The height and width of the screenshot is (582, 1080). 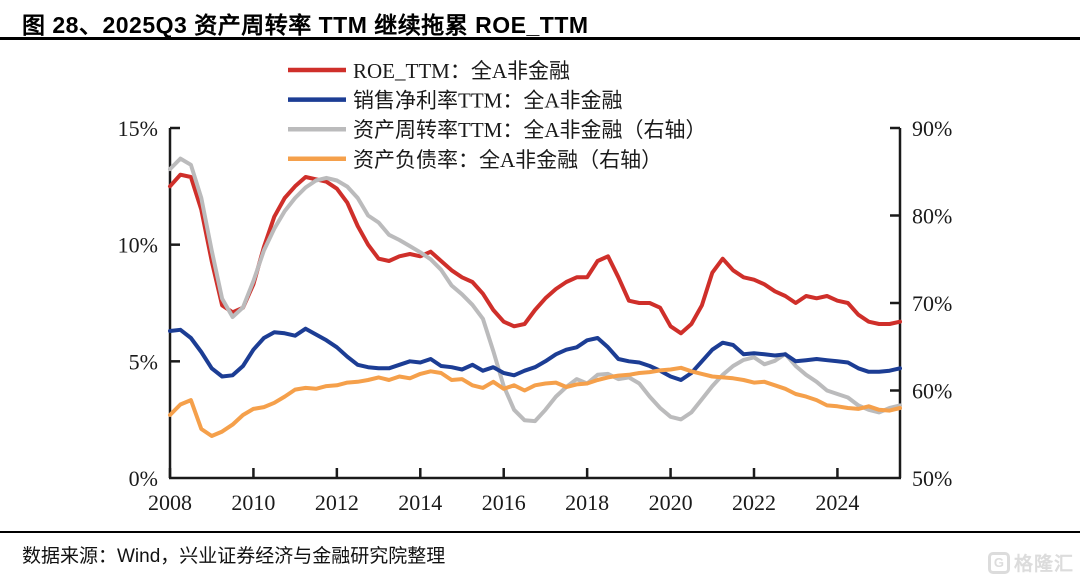 What do you see at coordinates (671, 502) in the screenshot?
I see `x-axis-tick-label: 2020` at bounding box center [671, 502].